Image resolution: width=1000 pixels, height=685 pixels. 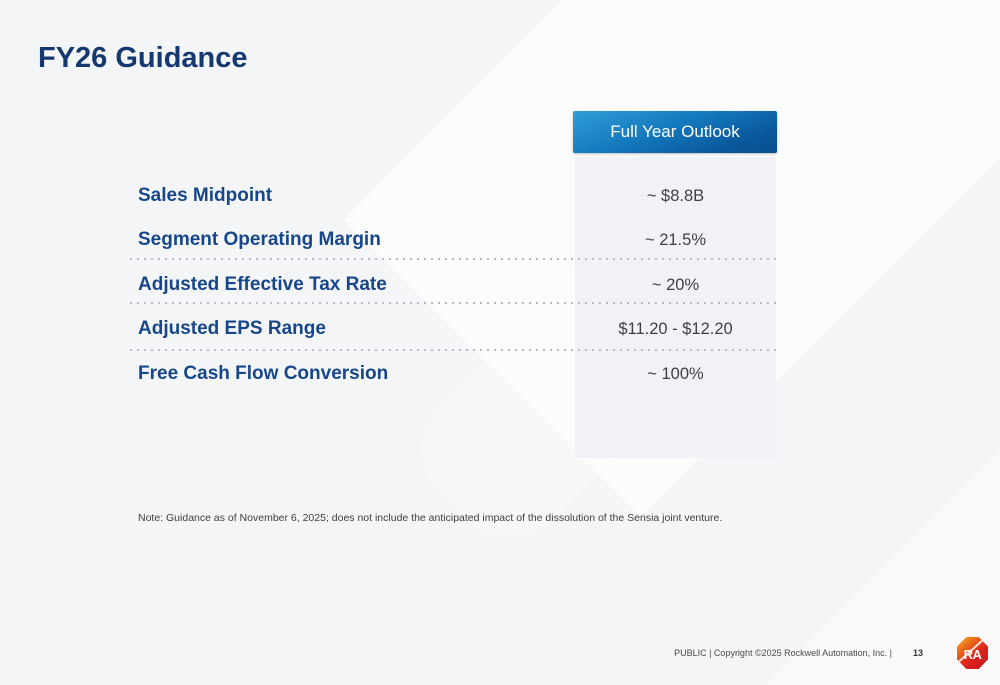 I want to click on table-row: Adjusted EPS Range $11.20 - $12.20, so click(x=500, y=329).